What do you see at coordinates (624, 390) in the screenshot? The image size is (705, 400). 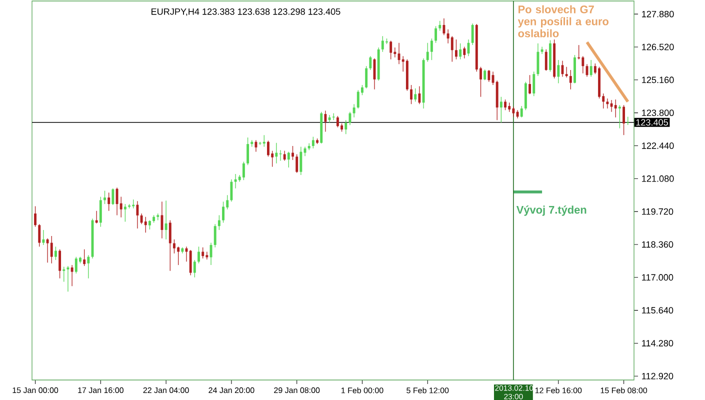 I see `x-tick-label: 15 Feb 08:00` at bounding box center [624, 390].